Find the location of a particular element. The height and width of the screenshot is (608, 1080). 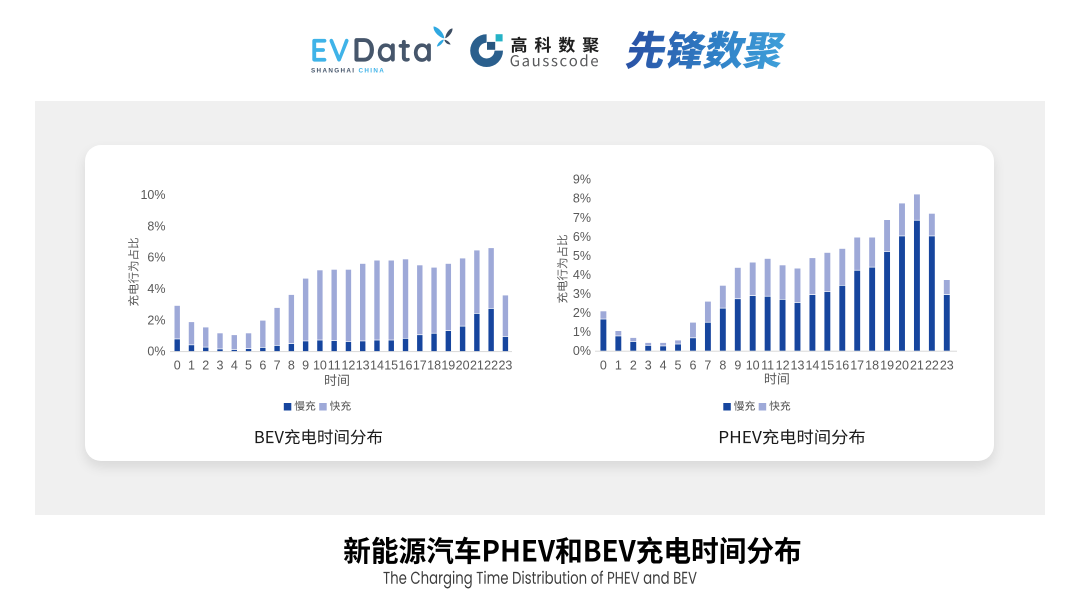

svg-text: 9% is located at coordinates (582, 180).